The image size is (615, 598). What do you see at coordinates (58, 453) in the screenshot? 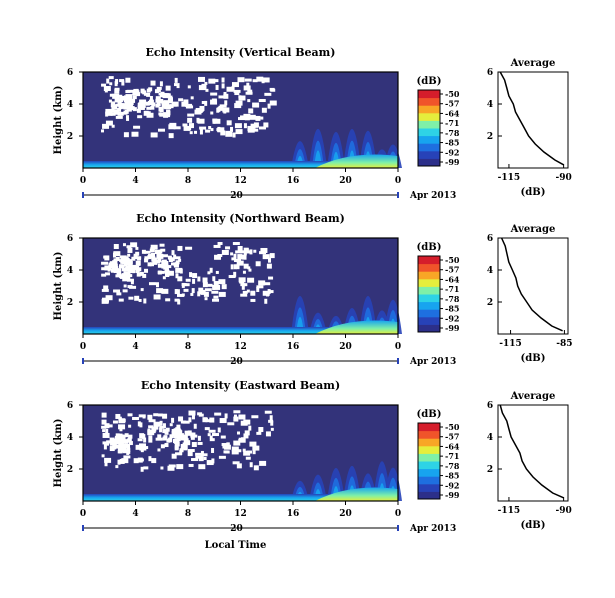
I see `y-axis-label: Height (km)` at bounding box center [58, 453].